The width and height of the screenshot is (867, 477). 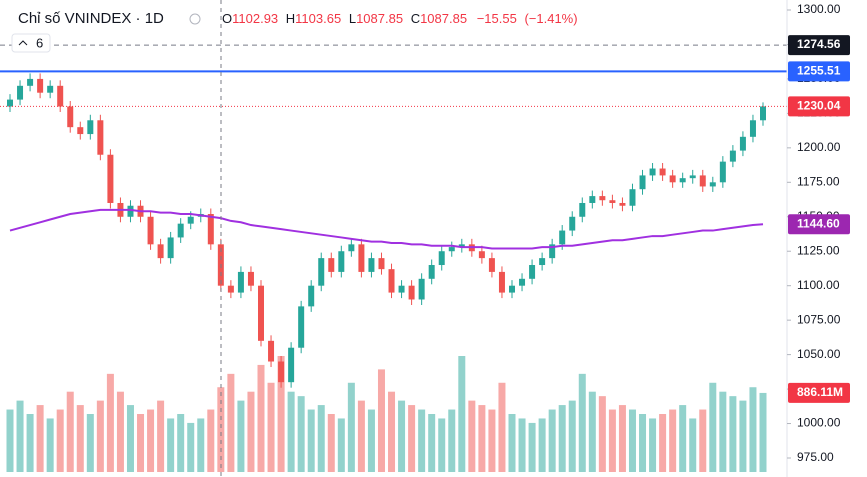 What do you see at coordinates (39, 42) in the screenshot?
I see `indicator-count: 6` at bounding box center [39, 42].